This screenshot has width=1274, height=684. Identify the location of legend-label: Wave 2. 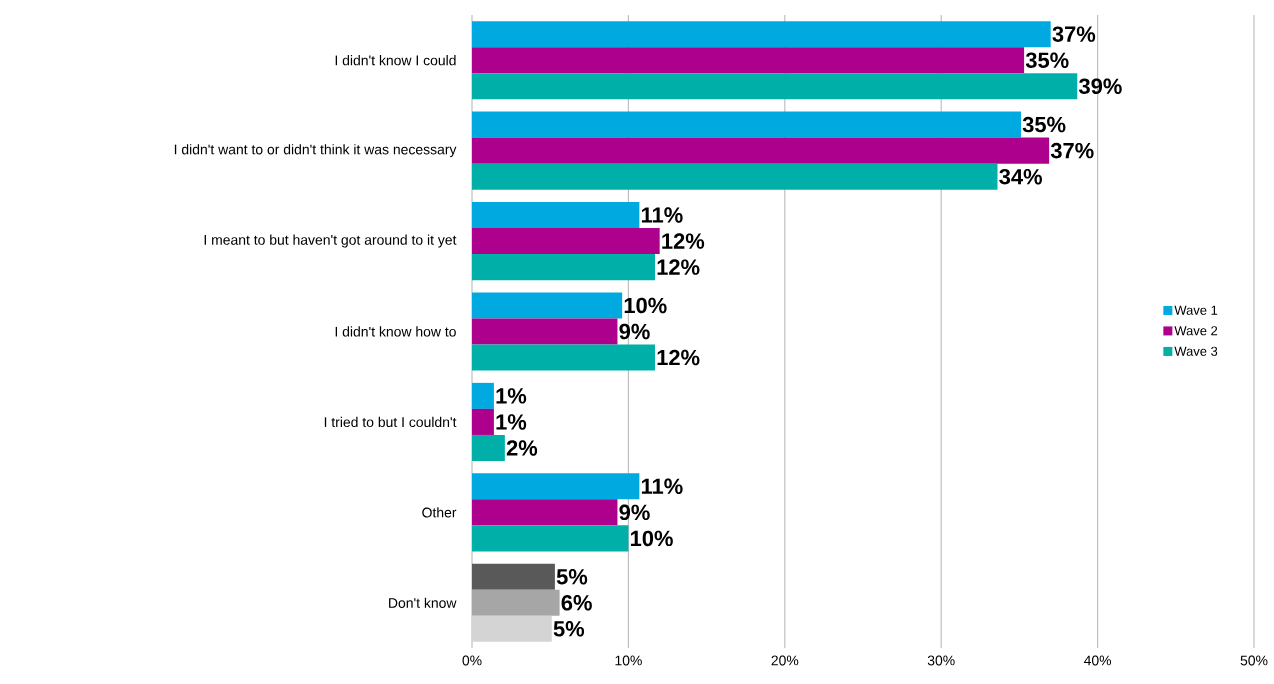
(1196, 331).